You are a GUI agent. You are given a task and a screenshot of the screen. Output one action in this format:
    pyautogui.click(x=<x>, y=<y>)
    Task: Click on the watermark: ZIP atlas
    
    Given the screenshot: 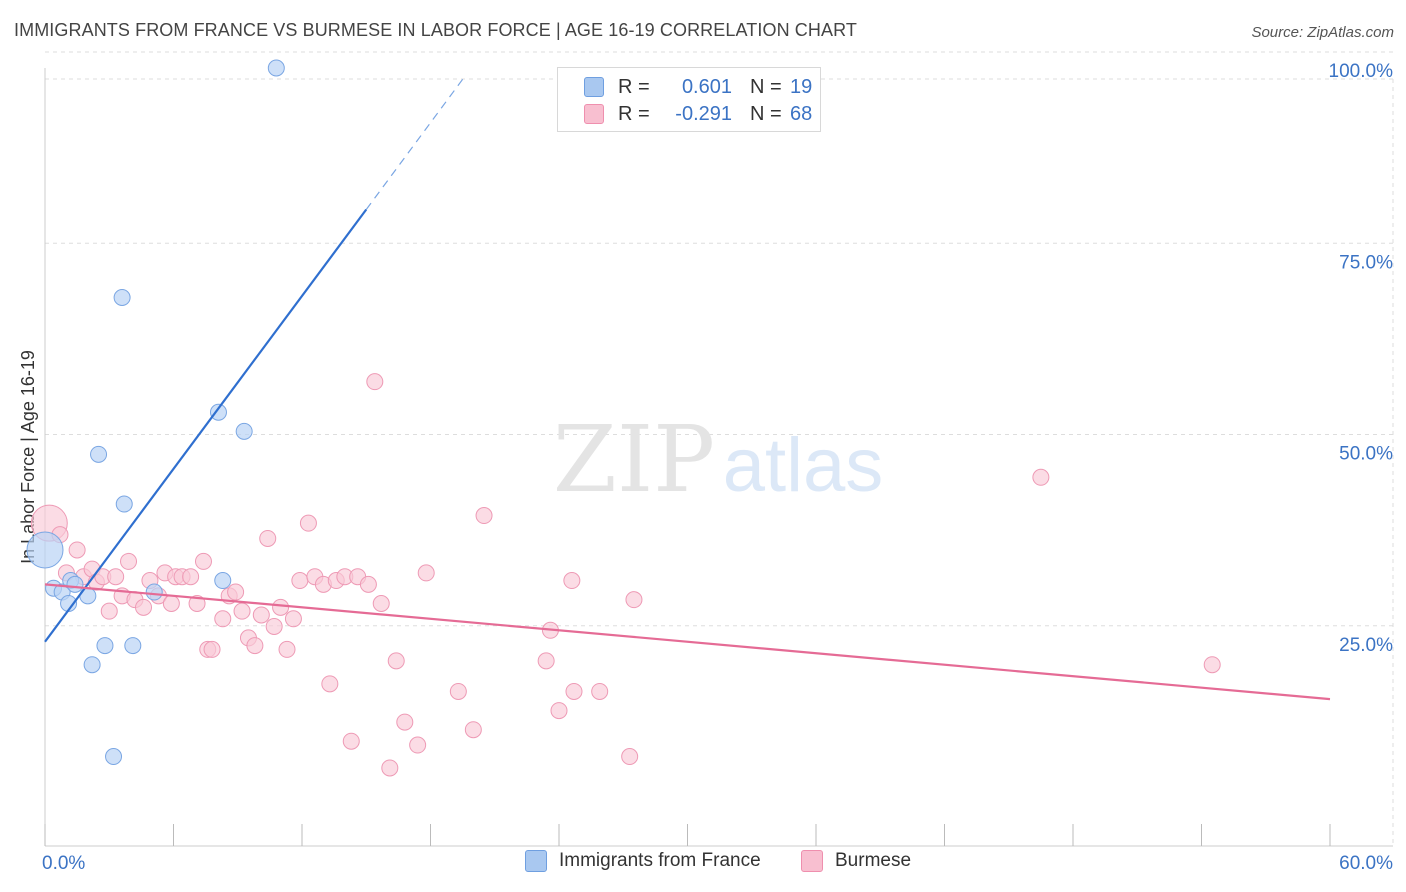 What is the action you would take?
    pyautogui.click(x=718, y=459)
    